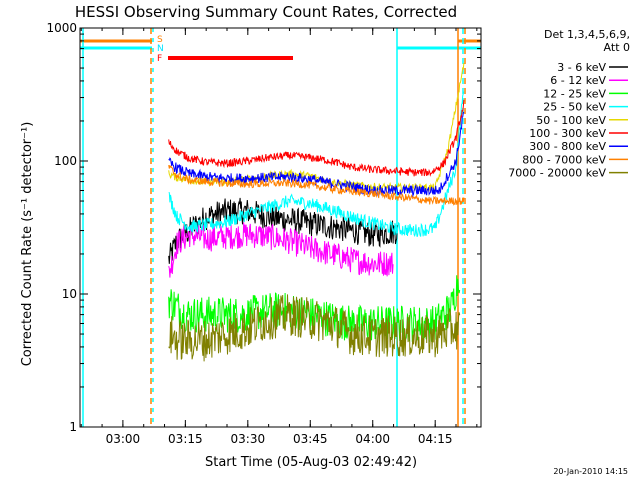 This screenshot has height=480, width=640. What do you see at coordinates (578, 80) in the screenshot?
I see `legend-label: 6 - 12 keV` at bounding box center [578, 80].